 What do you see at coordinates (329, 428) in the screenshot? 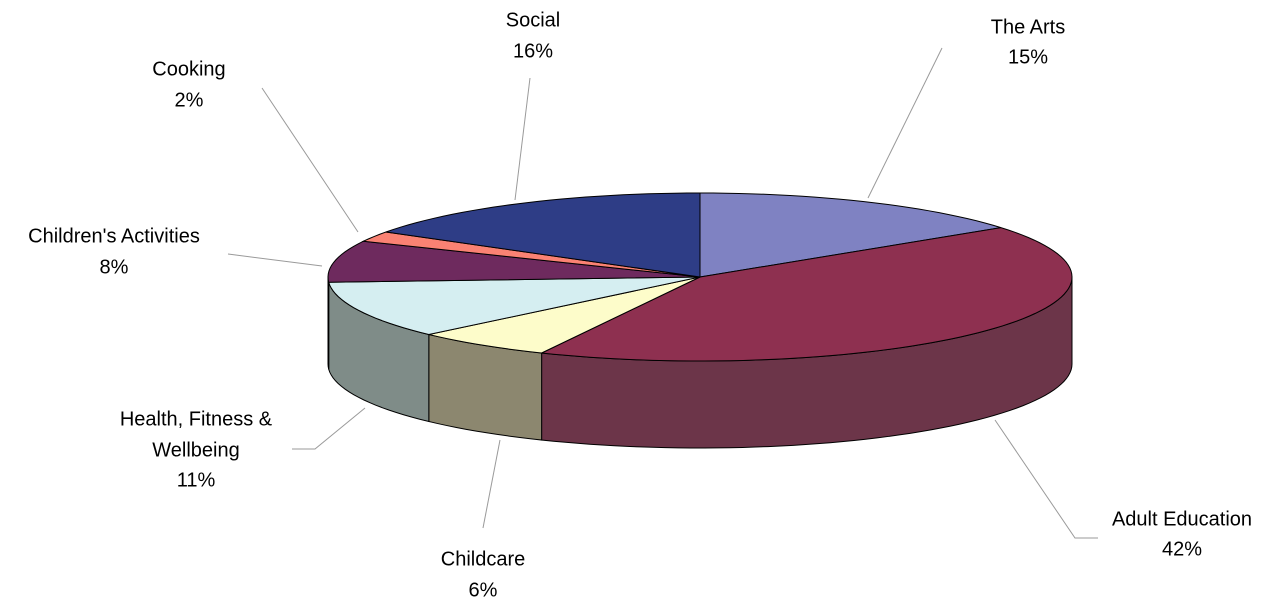
I see `leader-line-health-fitness-wellbeing` at bounding box center [329, 428].